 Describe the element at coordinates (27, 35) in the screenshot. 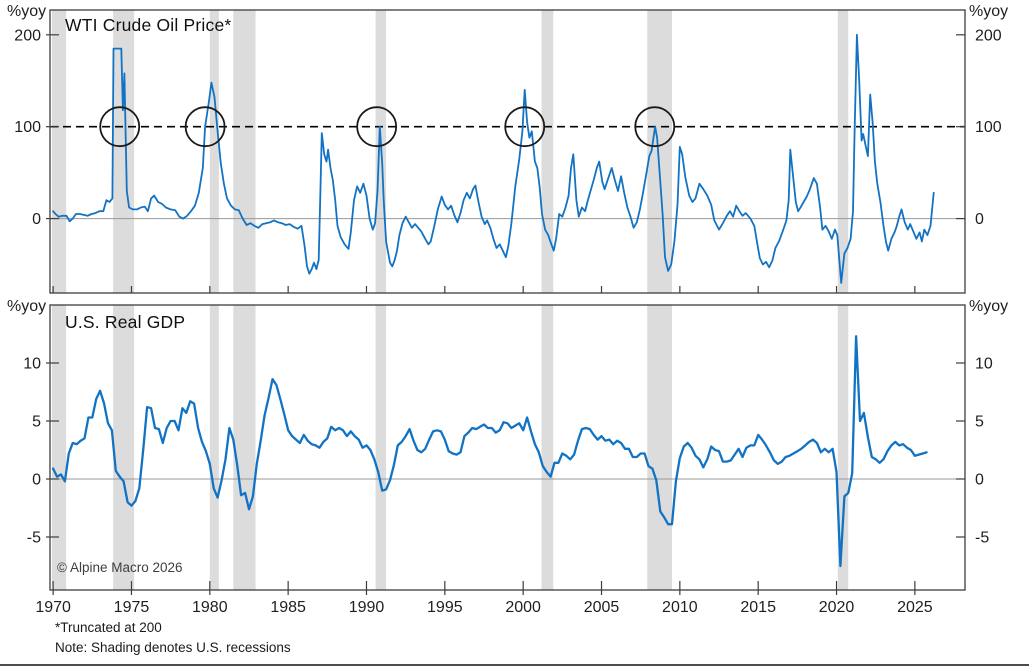

I see `y-tick-label-left: 200` at that location.